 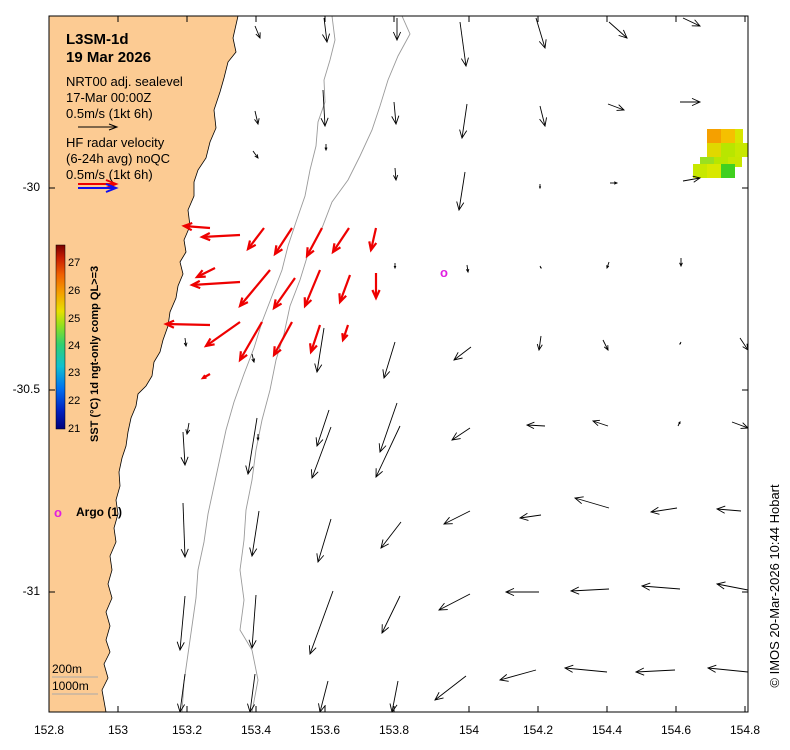 I want to click on x-tick: 153, so click(x=118, y=730).